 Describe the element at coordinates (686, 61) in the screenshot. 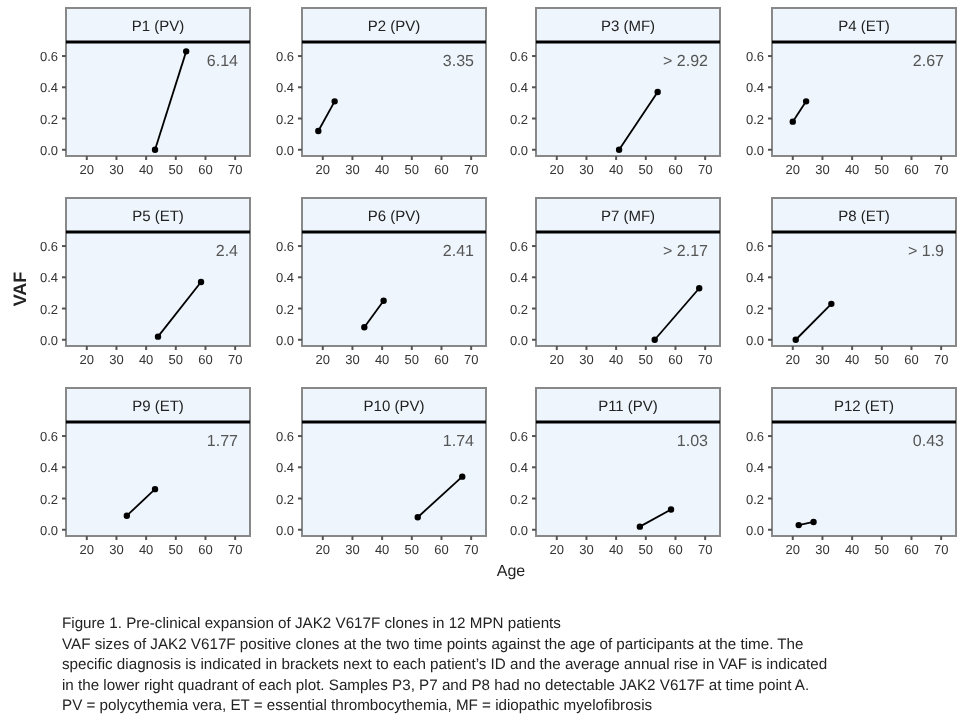

I see `annotation: > 2.92` at that location.